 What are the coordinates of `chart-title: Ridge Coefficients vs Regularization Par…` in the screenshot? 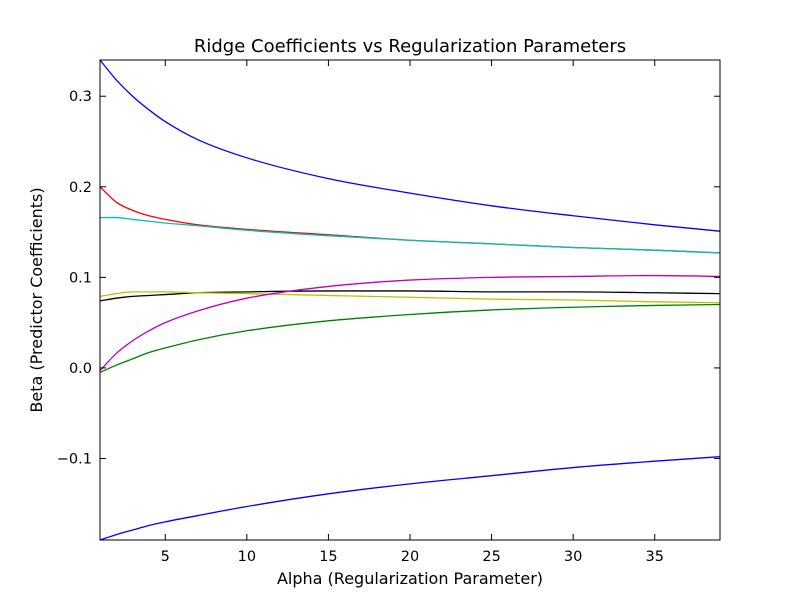 It's located at (410, 46).